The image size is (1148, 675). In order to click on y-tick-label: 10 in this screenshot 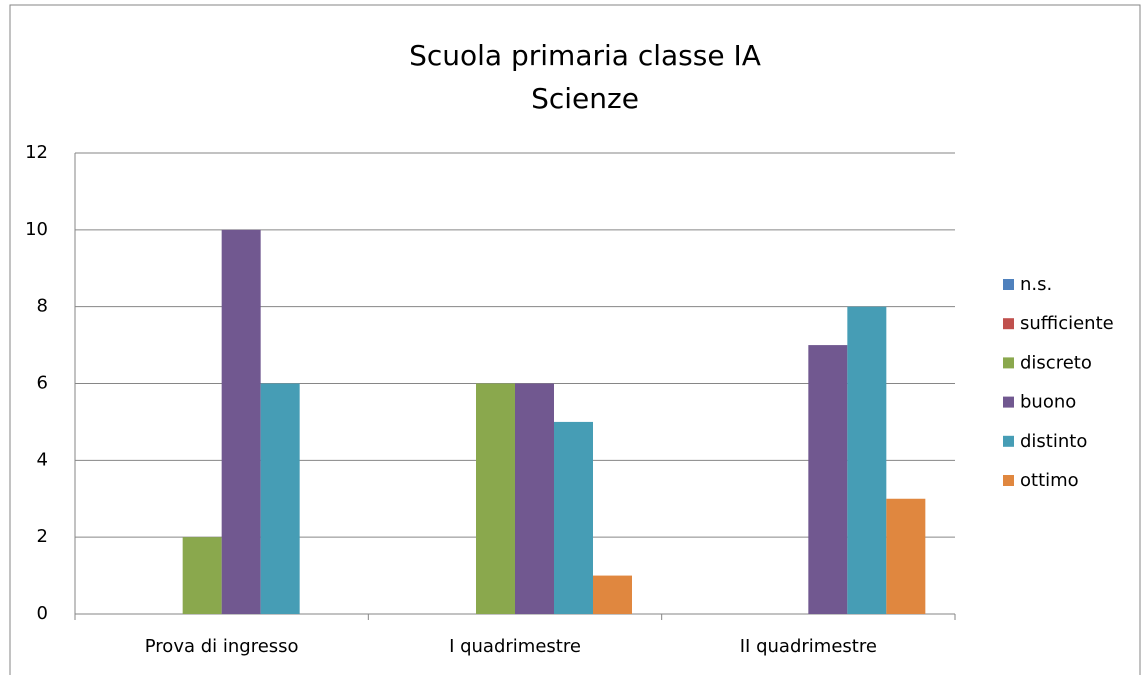, I will do `click(36, 229)`.